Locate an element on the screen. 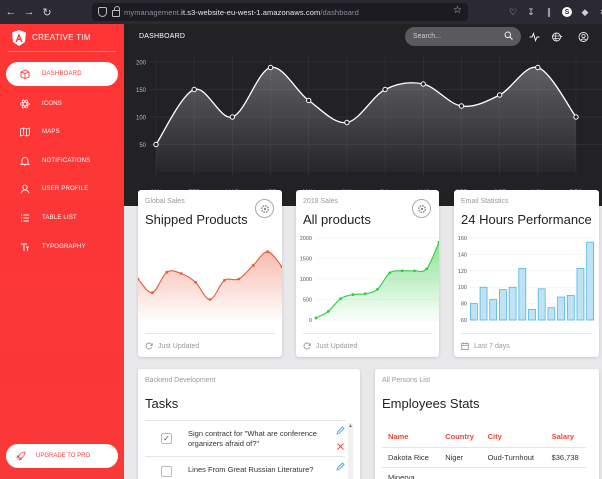 This screenshot has width=602, height=479. sidebar-item-notifications: NOTIFICATIONS is located at coordinates (62, 161).